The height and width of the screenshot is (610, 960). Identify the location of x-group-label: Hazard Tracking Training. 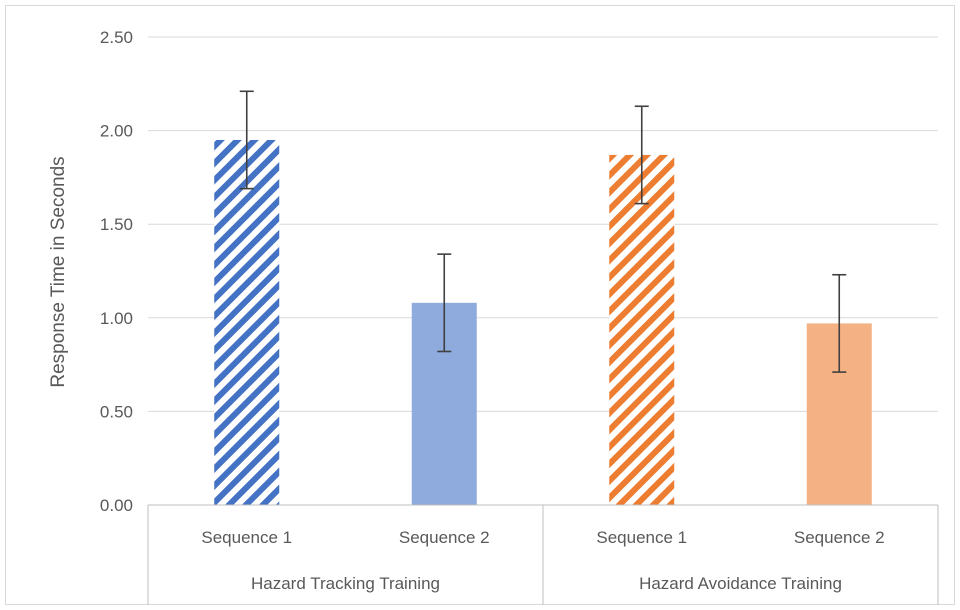
(345, 583).